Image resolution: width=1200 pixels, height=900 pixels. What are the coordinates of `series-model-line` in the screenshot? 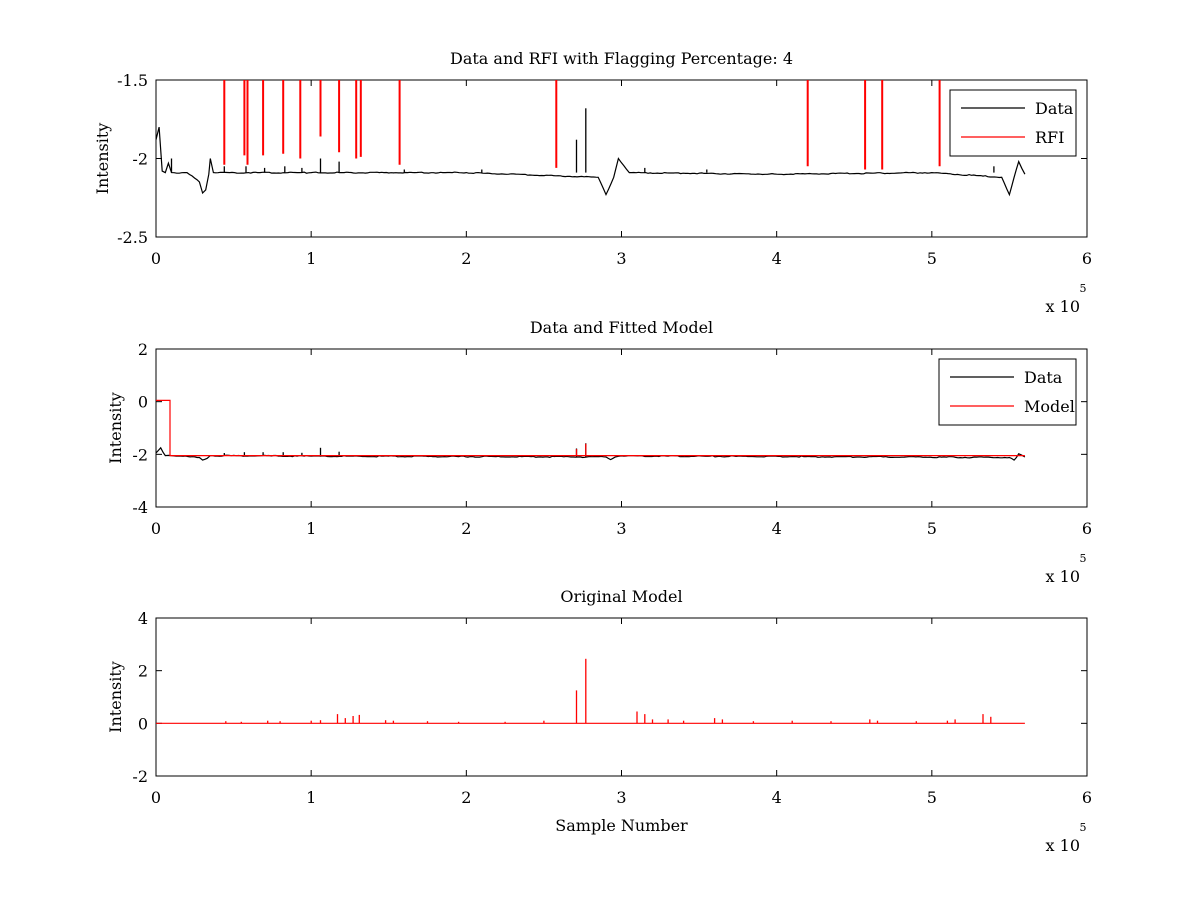 It's located at (590, 428).